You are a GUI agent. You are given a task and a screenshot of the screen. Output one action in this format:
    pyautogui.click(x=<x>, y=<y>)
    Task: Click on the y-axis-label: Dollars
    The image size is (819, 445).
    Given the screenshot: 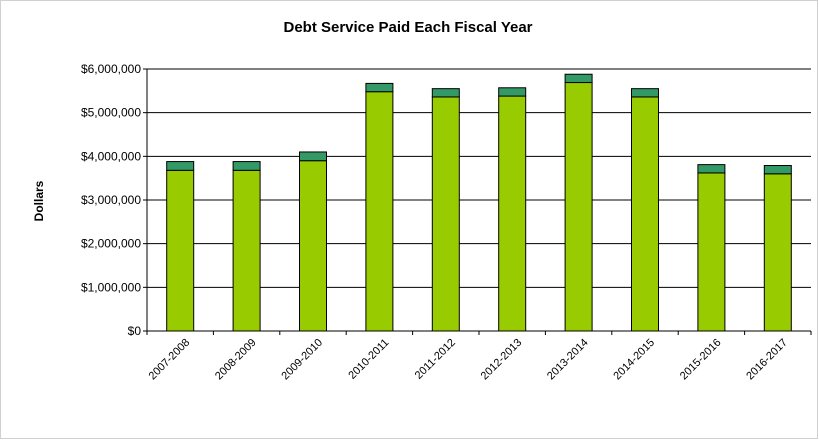 What is the action you would take?
    pyautogui.click(x=39, y=200)
    